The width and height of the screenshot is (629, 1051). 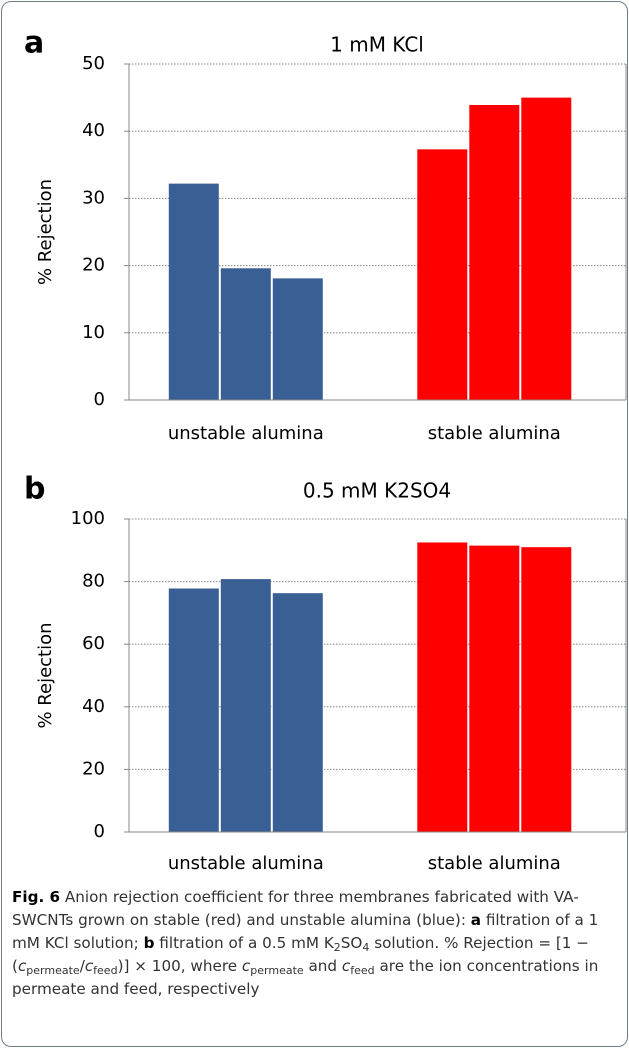 What do you see at coordinates (93, 581) in the screenshot?
I see `y-tick-label: 80` at bounding box center [93, 581].